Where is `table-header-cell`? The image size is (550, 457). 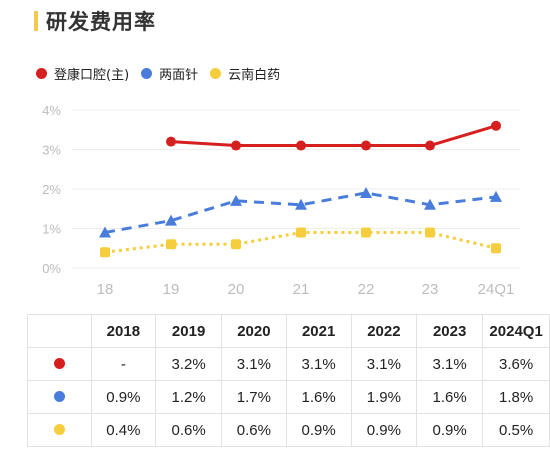
table-header-cell is located at coordinates (59, 331).